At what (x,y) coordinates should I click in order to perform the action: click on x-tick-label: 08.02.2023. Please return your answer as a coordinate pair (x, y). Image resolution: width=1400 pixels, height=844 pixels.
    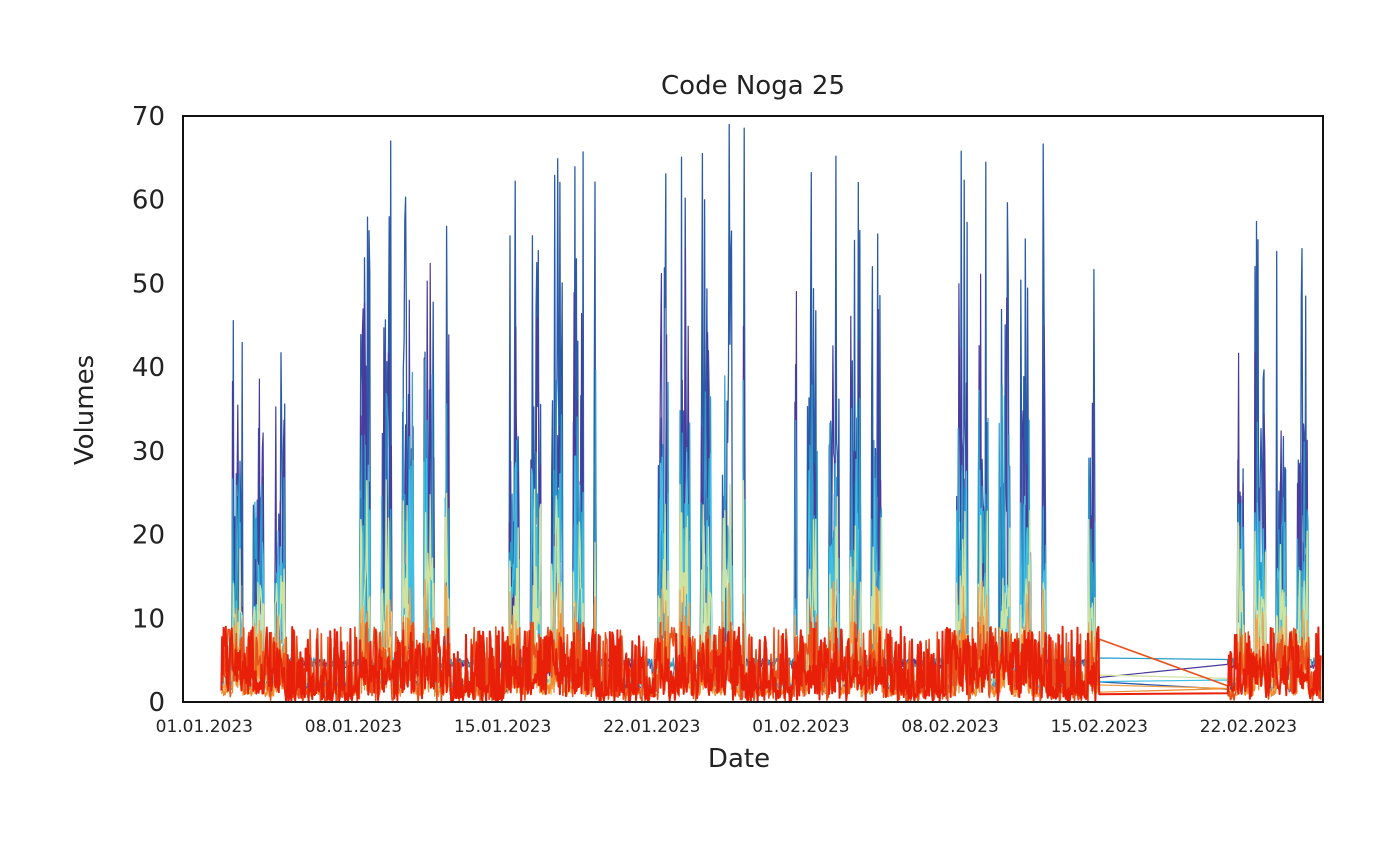
    Looking at the image, I should click on (949, 727).